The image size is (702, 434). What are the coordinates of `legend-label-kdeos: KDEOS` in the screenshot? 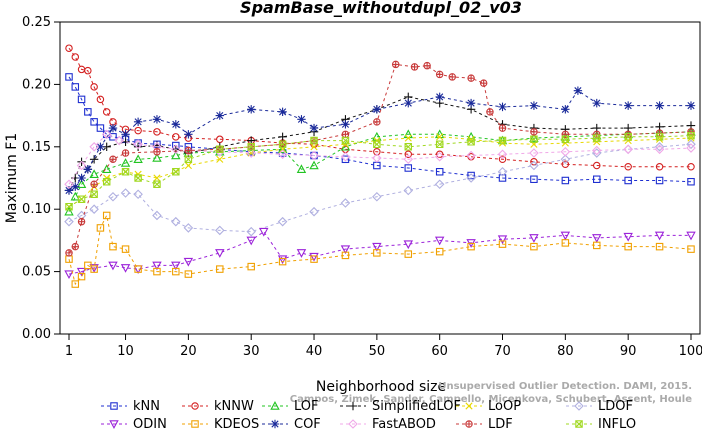 It's located at (236, 424).